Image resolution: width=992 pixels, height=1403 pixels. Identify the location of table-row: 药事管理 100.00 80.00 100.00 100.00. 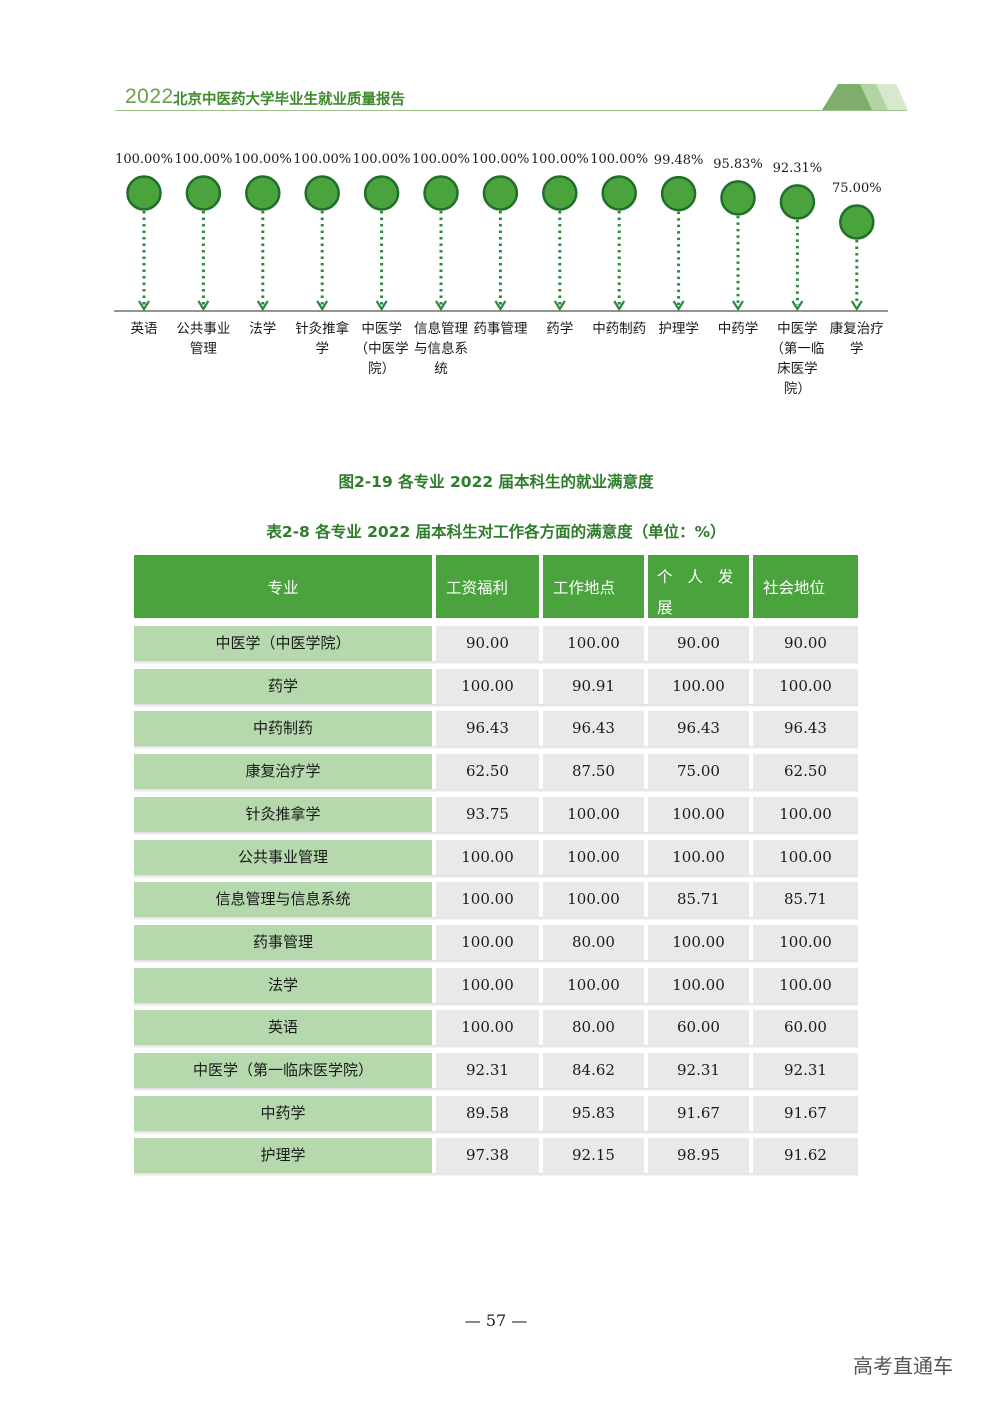
(496, 942).